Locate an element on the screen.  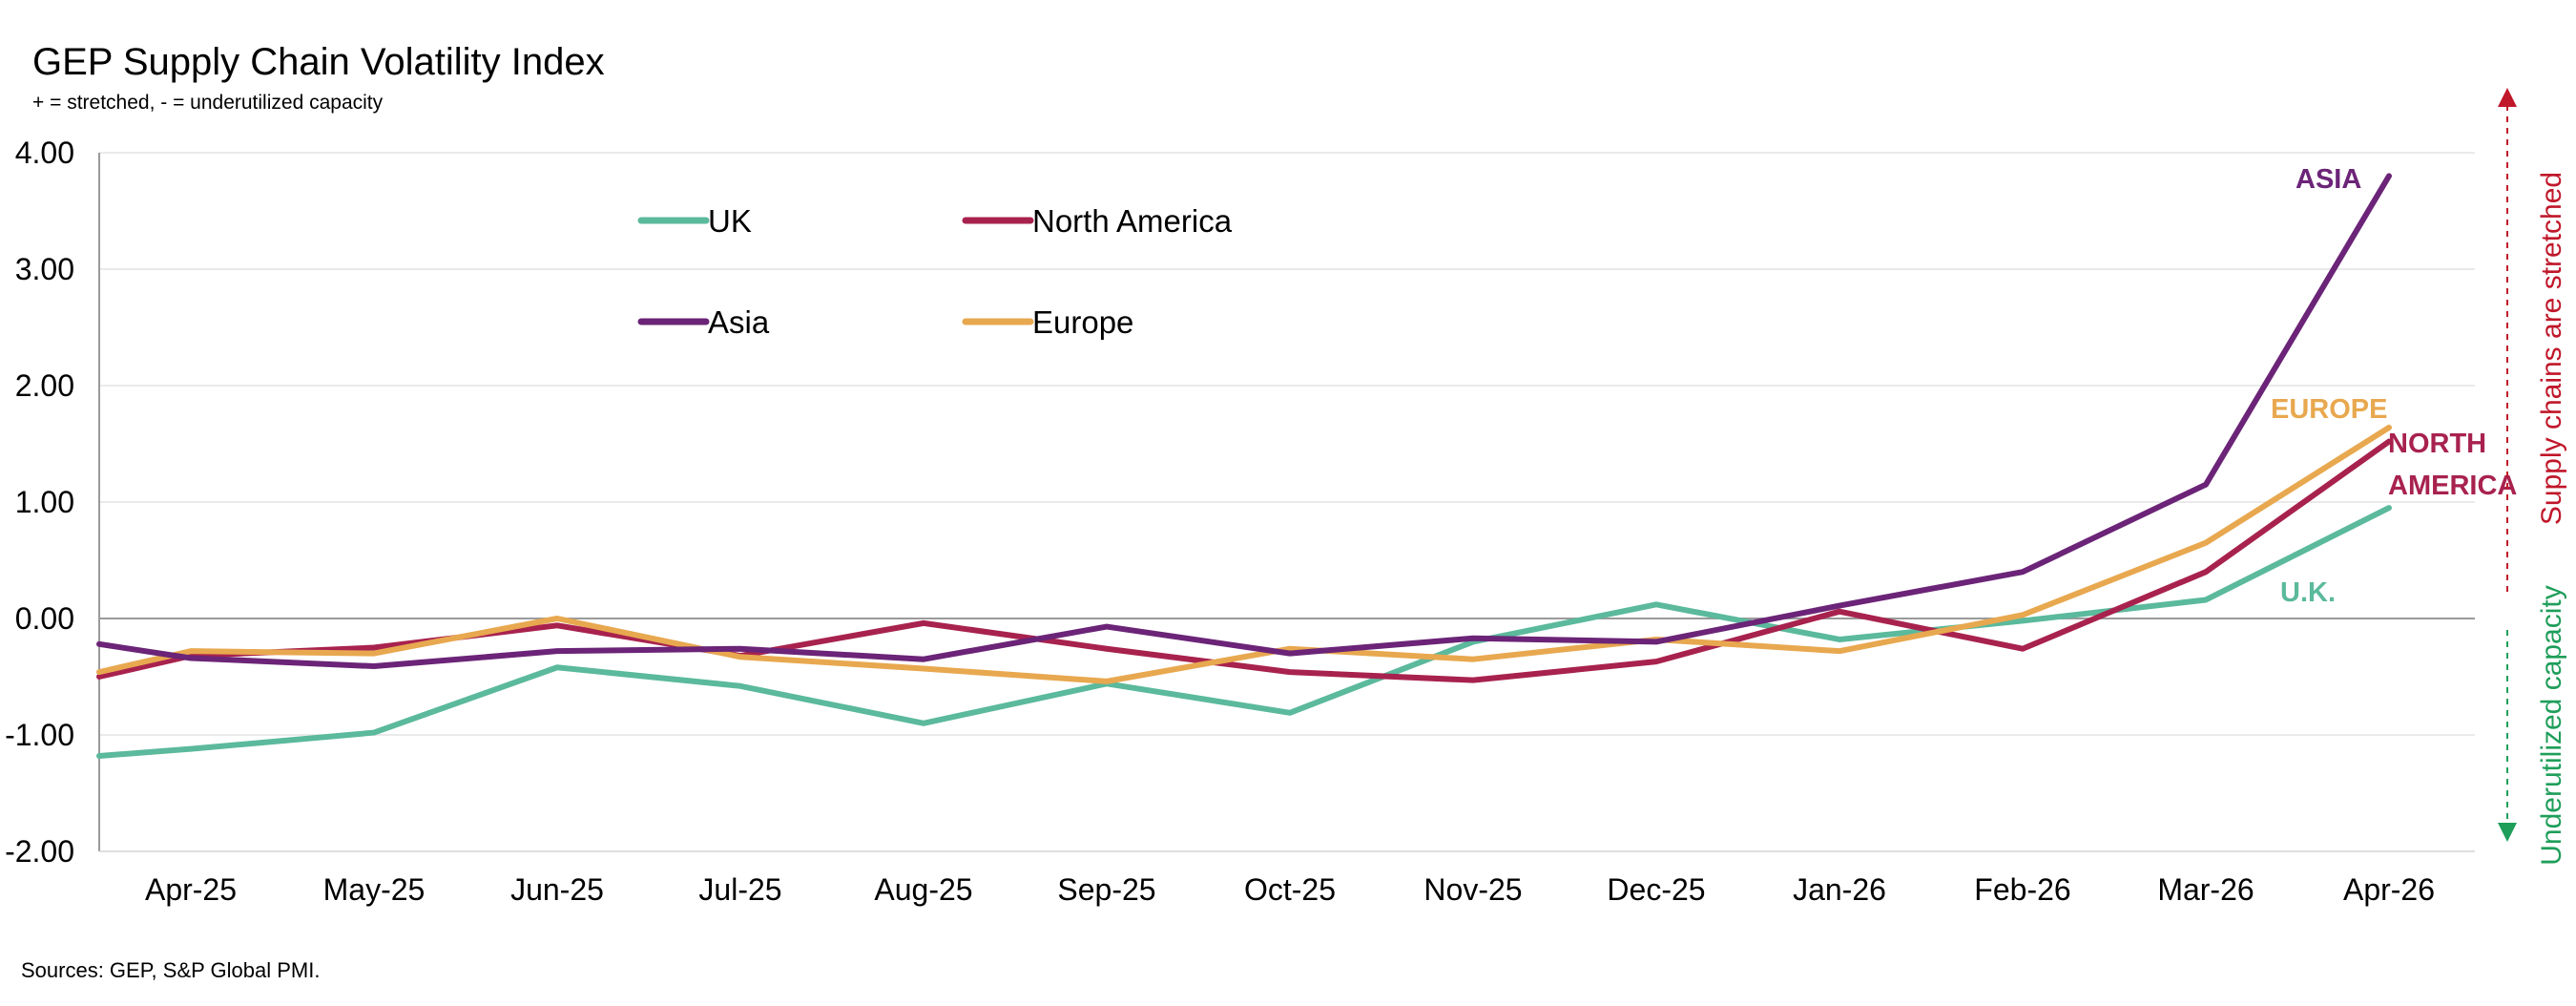
x-tick-label: Mar-26 is located at coordinates (2205, 889).